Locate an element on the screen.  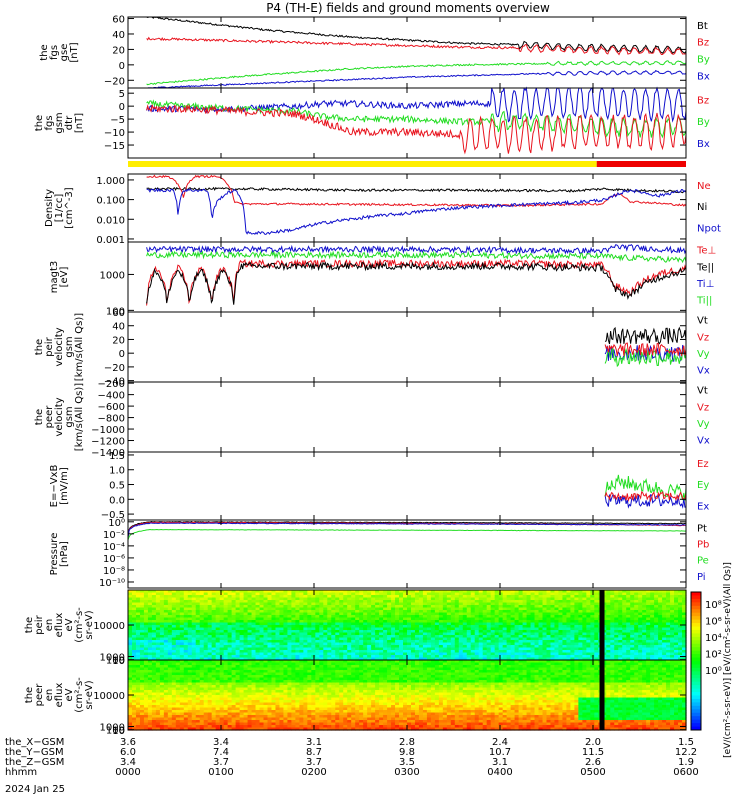
legend-Vz: Vz is located at coordinates (703, 407).